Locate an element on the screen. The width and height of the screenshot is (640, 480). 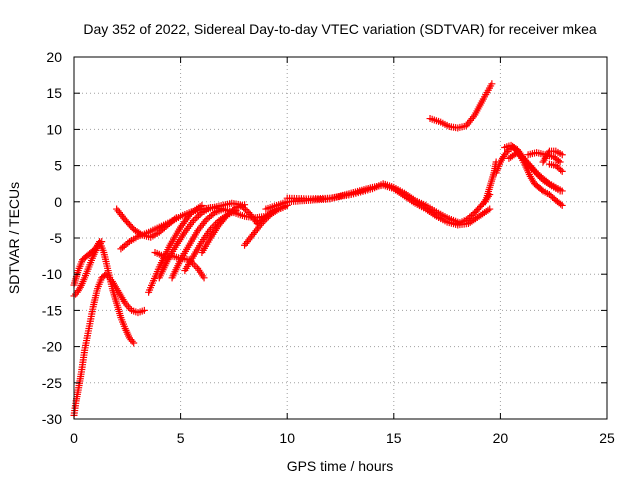
y-tick-label: -10 is located at coordinates (52, 274).